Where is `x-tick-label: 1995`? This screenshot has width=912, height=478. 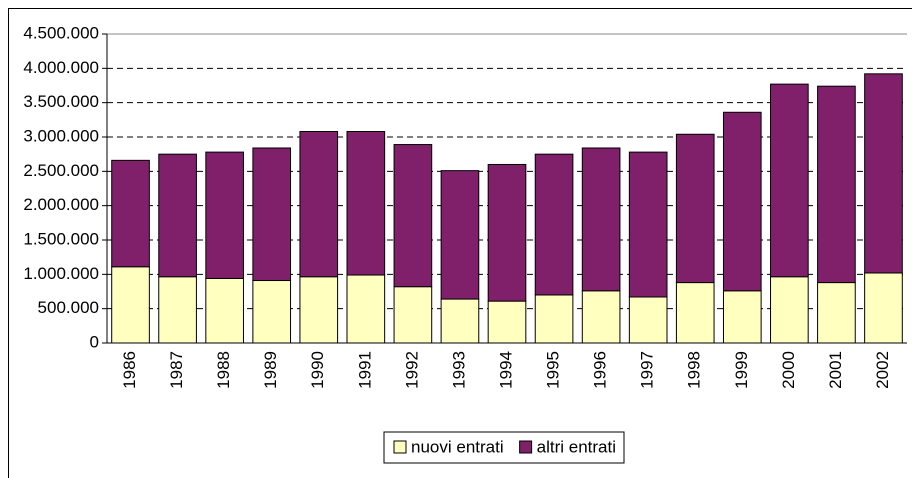 x-tick-label: 1995 is located at coordinates (553, 370).